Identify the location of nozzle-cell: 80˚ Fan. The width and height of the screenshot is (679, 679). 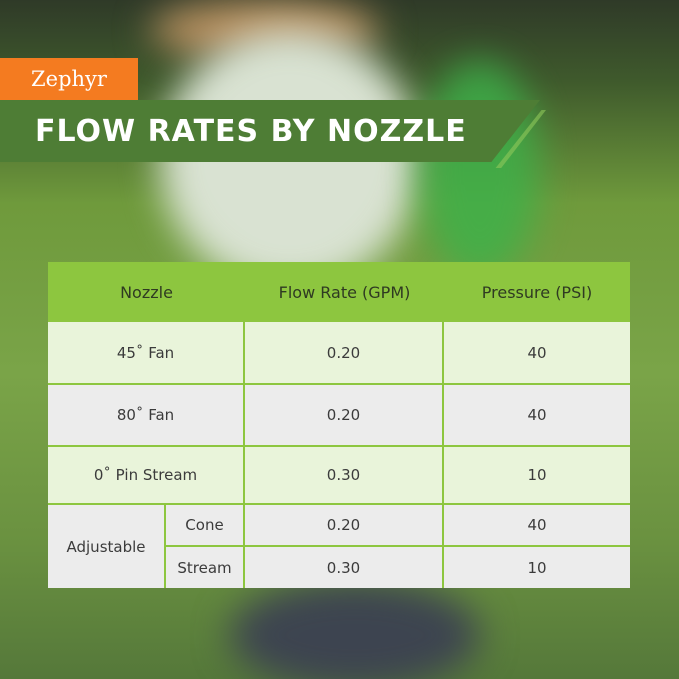
(146, 416).